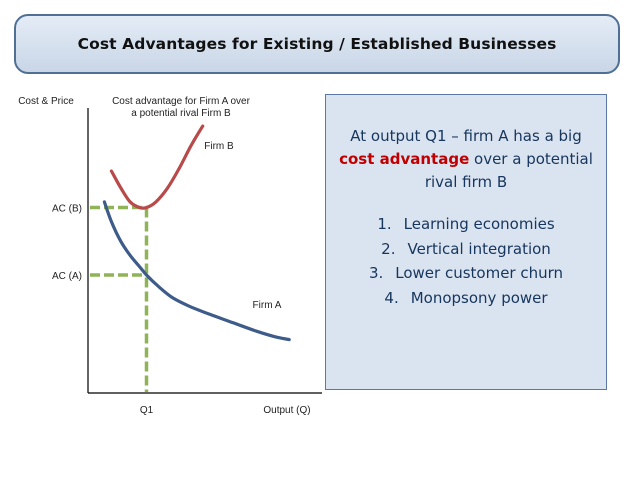  Describe the element at coordinates (404, 159) in the screenshot. I see `intro-highlight: cost advantage` at that location.